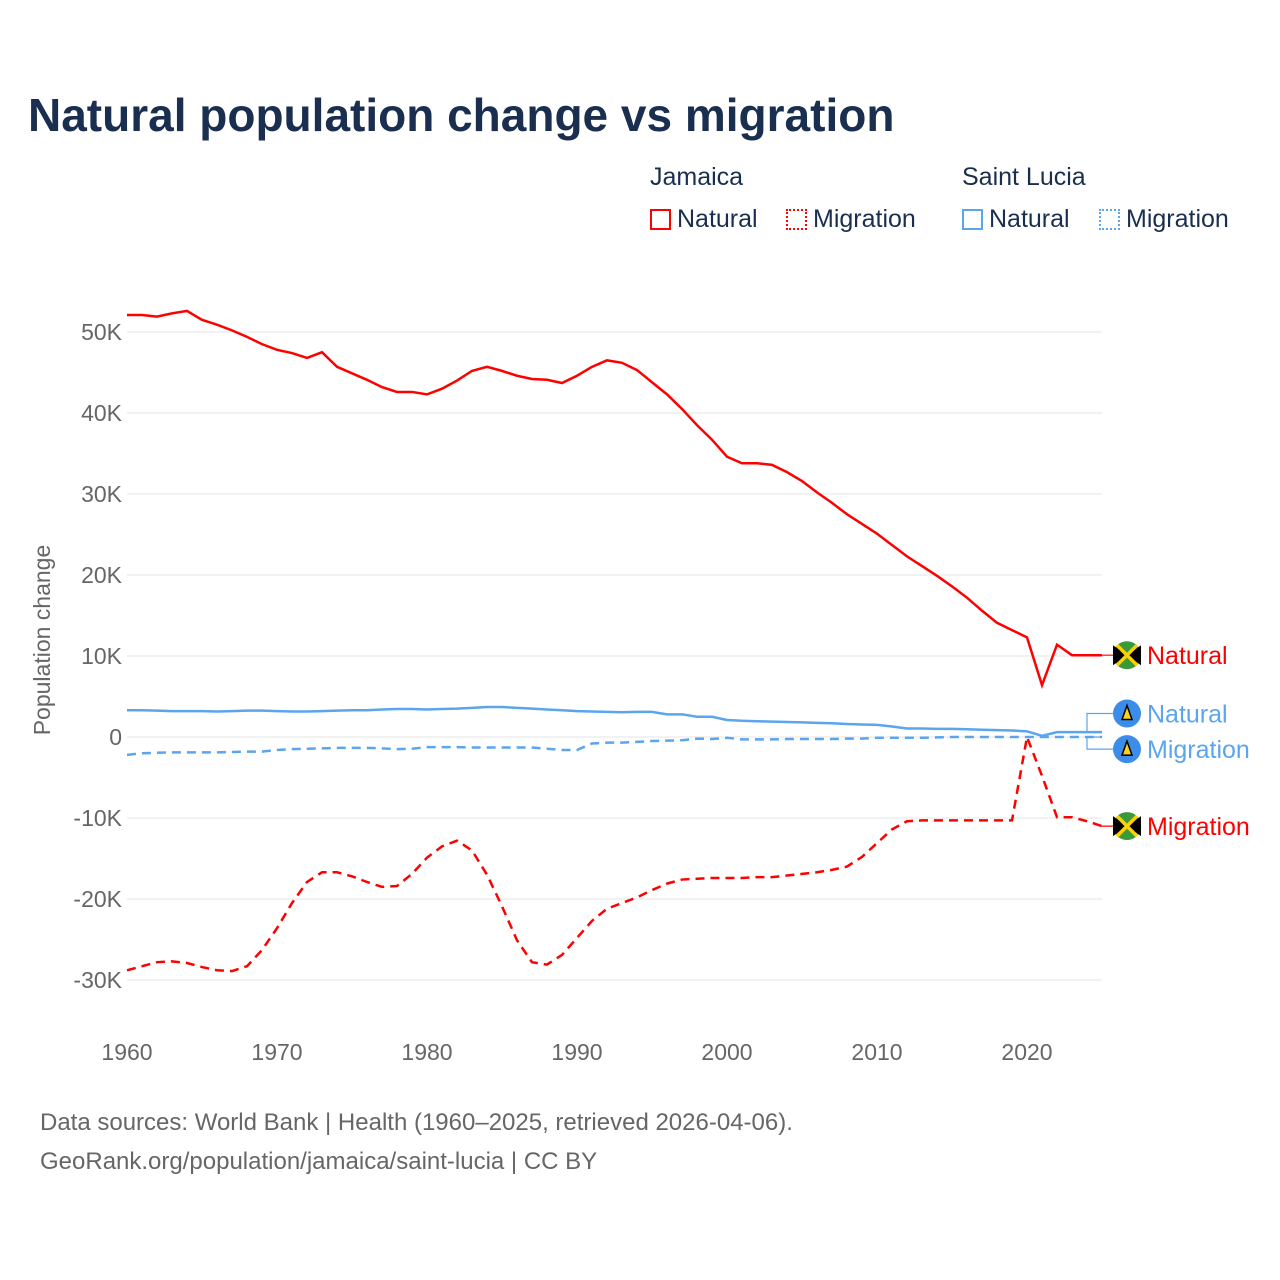 The image size is (1280, 1280). Describe the element at coordinates (276, 1052) in the screenshot. I see `x-tick-label: 1970` at that location.